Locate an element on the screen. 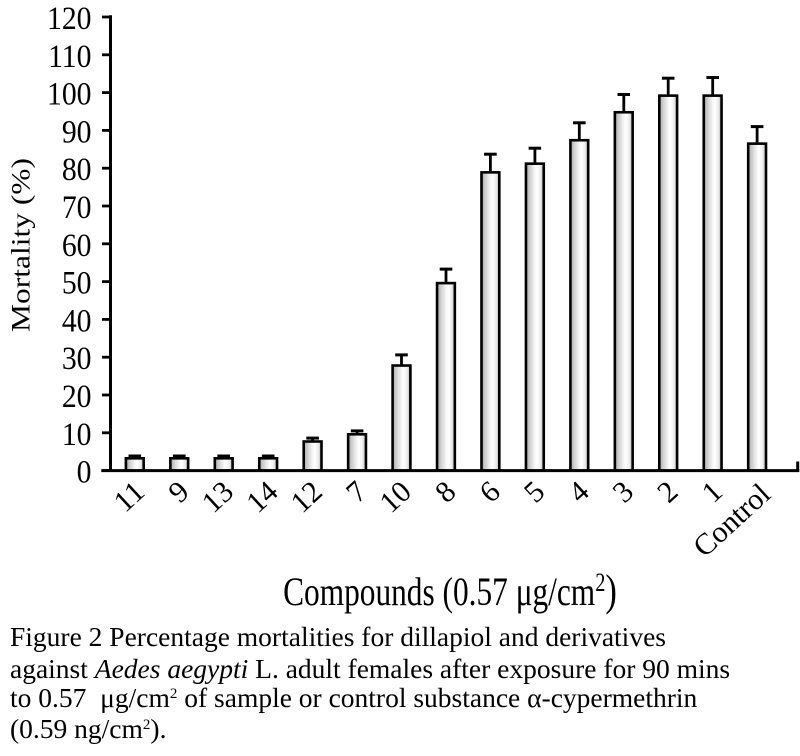 The width and height of the screenshot is (800, 756). svg-text: 40 is located at coordinates (77, 320).